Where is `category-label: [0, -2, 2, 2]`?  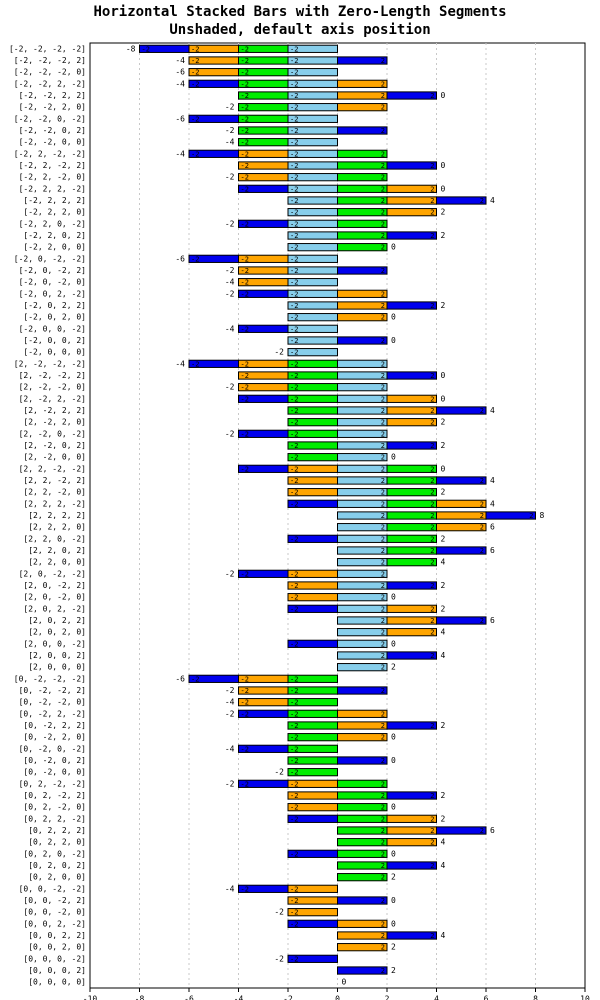
category-label: [0, -2, 2, 2] is located at coordinates (54, 725).